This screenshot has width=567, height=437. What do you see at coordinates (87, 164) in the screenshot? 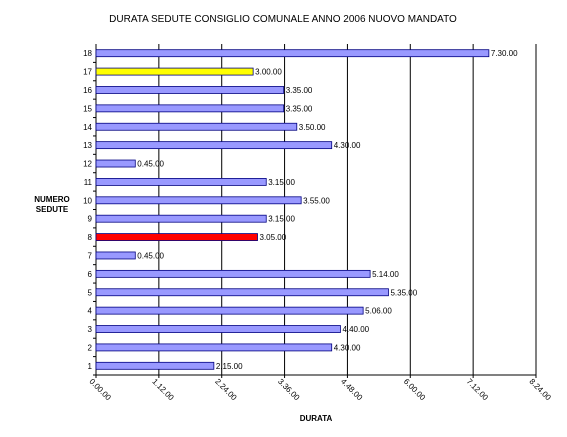
I see `y-tick-label: 12` at bounding box center [87, 164].